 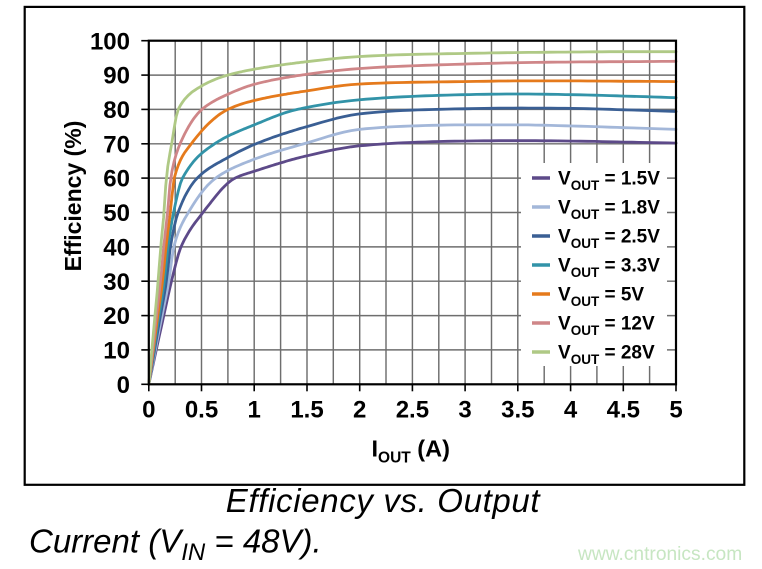 I want to click on svg-text: 50, so click(x=116, y=213).